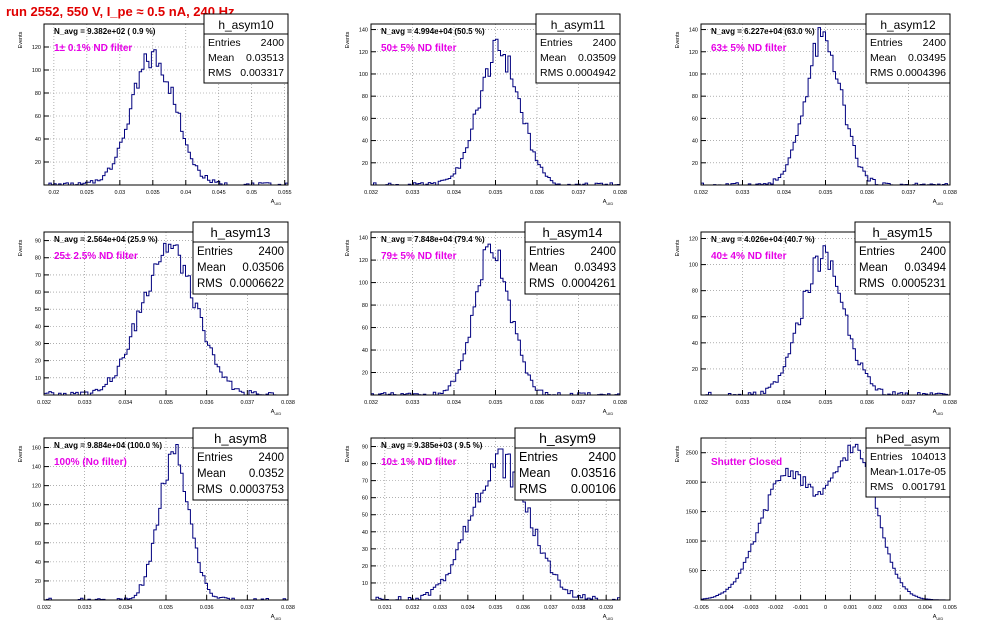  Describe the element at coordinates (257, 490) in the screenshot. I see `stats-value: 0.0003753` at that location.